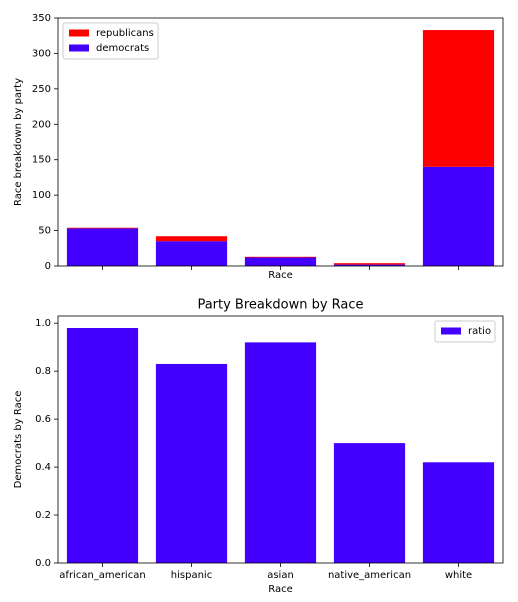 The width and height of the screenshot is (518, 602). Describe the element at coordinates (280, 575) in the screenshot. I see `x-tick-label: asian` at that location.